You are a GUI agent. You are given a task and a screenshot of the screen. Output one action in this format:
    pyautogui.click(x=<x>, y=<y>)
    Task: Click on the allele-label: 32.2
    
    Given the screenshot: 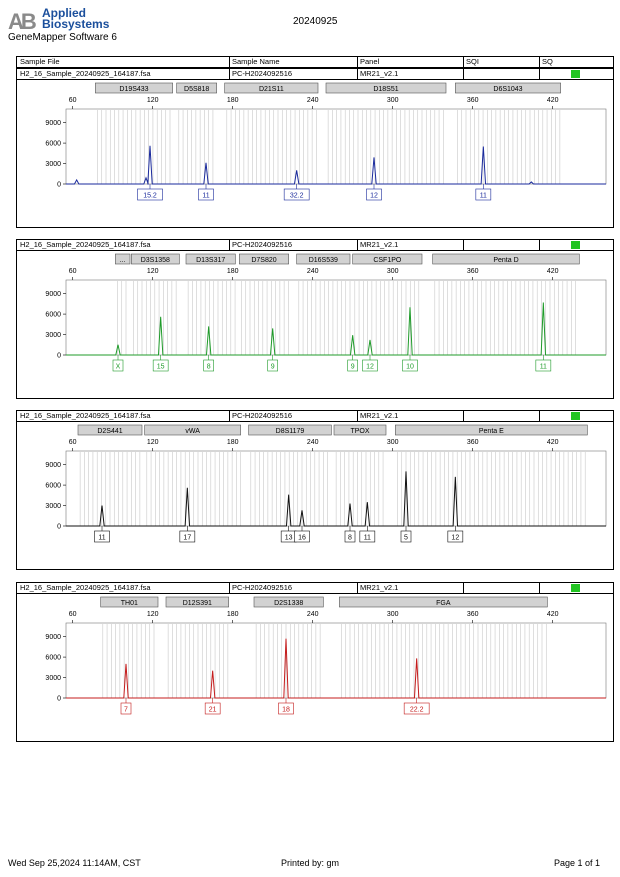 What is the action you would take?
    pyautogui.click(x=297, y=196)
    